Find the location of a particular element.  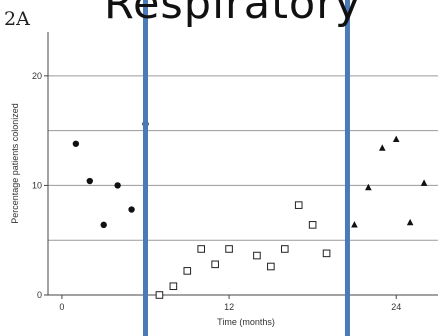

x-tick-label: 12 is located at coordinates (229, 307).